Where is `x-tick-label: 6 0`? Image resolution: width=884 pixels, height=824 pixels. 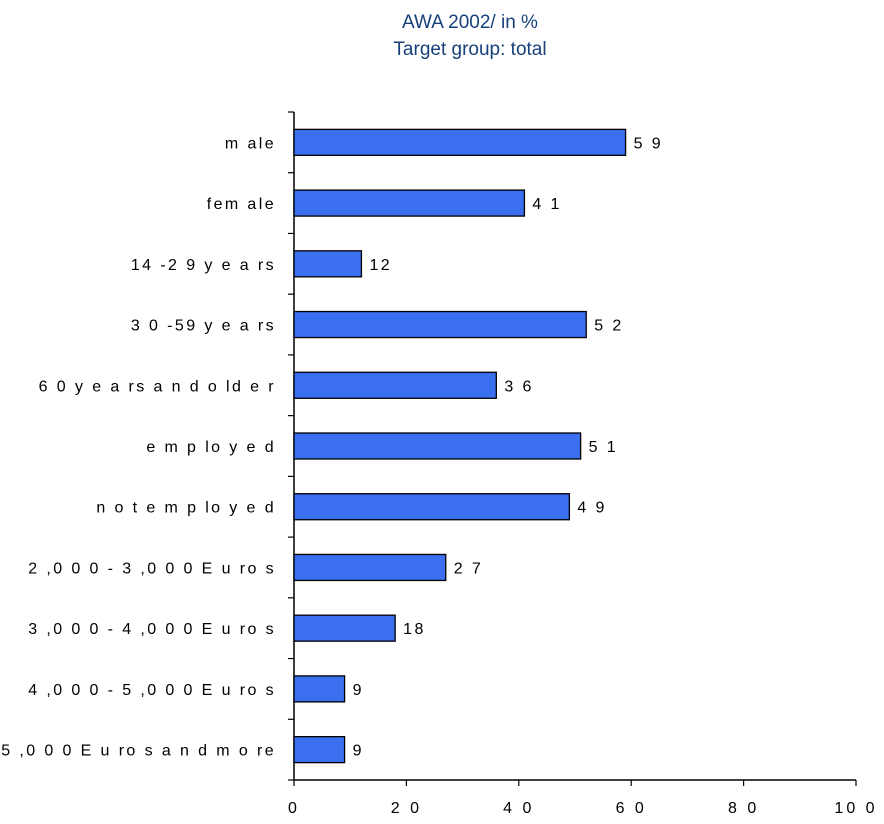
x-tick-label: 6 0 is located at coordinates (631, 808).